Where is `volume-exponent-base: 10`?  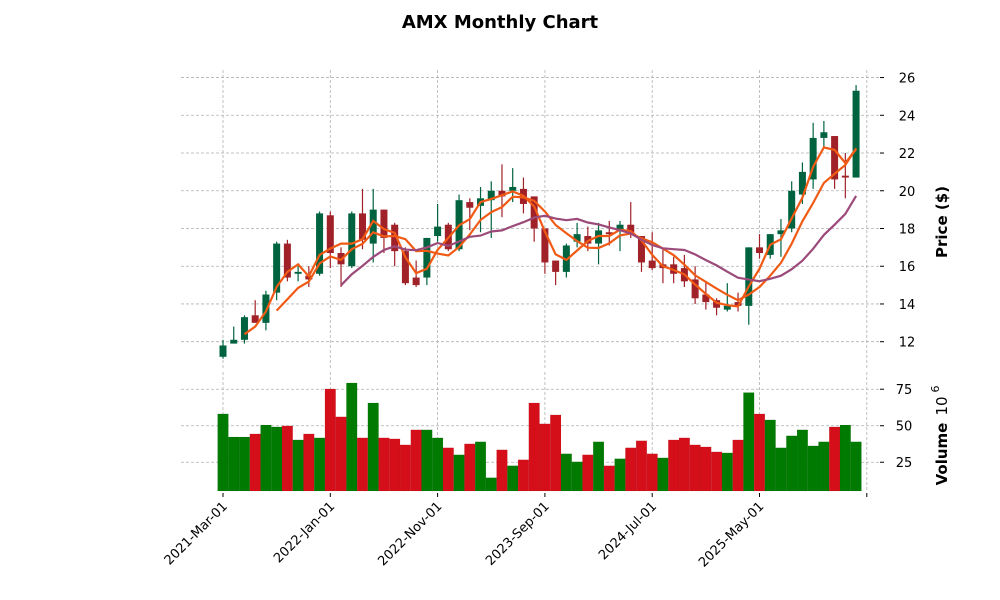 volume-exponent-base: 10 is located at coordinates (942, 405).